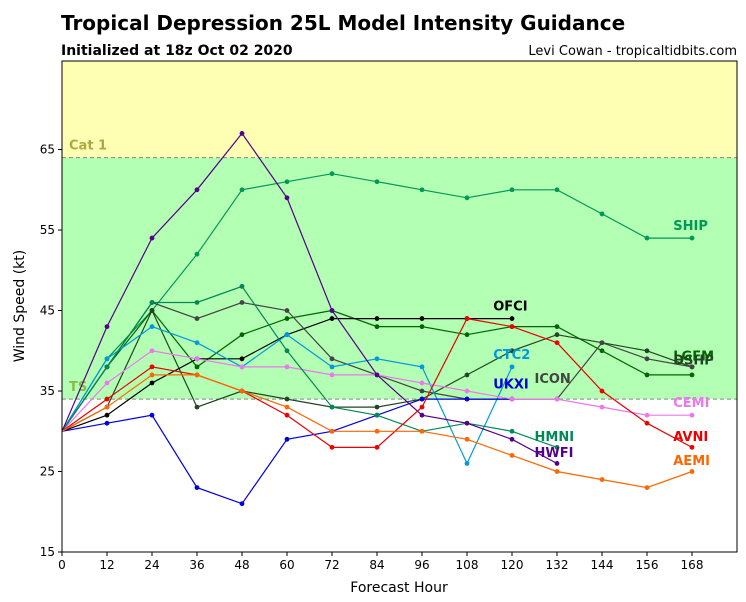 This screenshot has height=602, width=746. I want to click on series-label-dshp: DSHP, so click(693, 360).